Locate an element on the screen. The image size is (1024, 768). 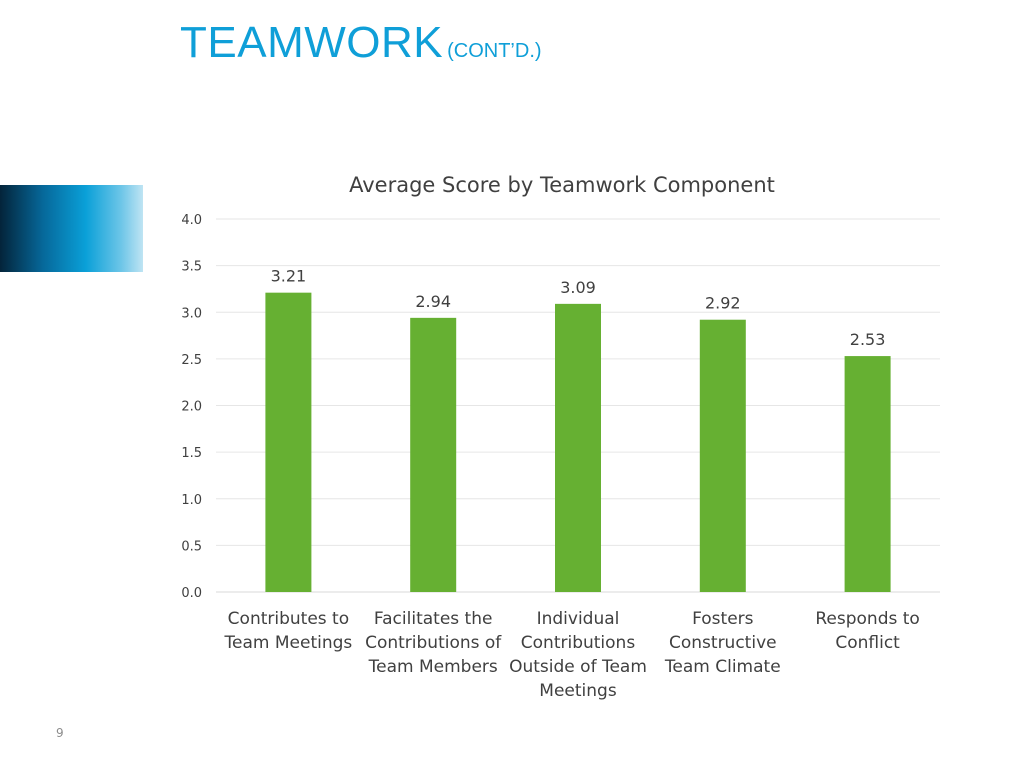
x-category-label-line: Meetings is located at coordinates (578, 691).